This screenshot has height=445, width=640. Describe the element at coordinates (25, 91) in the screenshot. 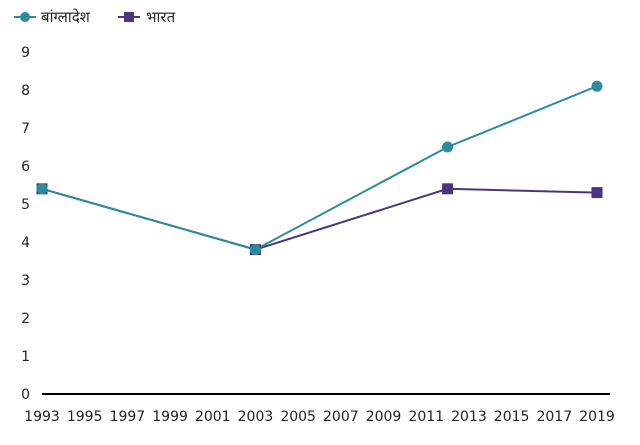

I see `y-tick-label: 8` at that location.